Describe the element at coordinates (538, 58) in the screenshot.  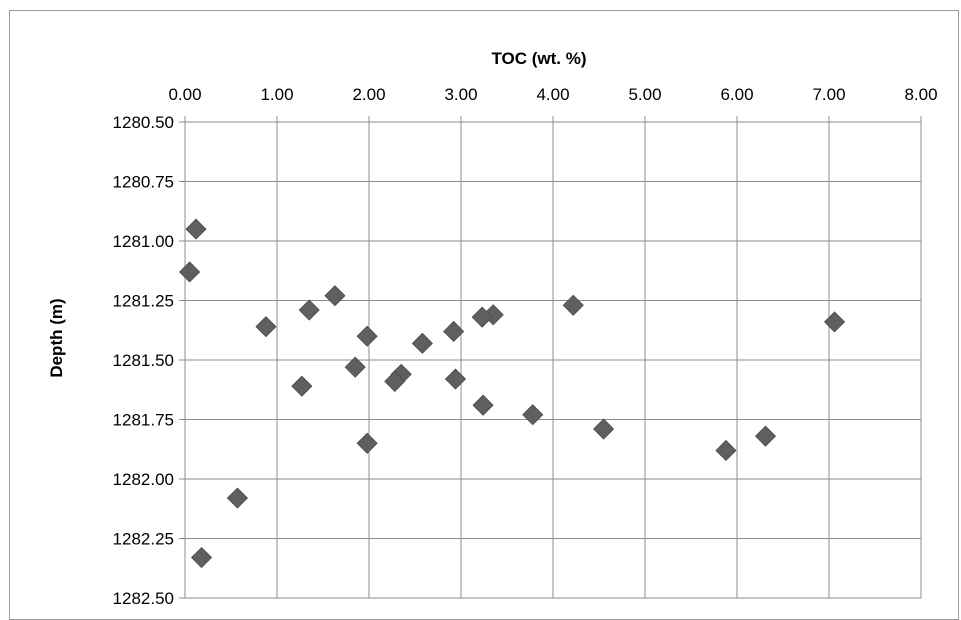
I see `x-axis-title: TOC (wt. %)` at that location.